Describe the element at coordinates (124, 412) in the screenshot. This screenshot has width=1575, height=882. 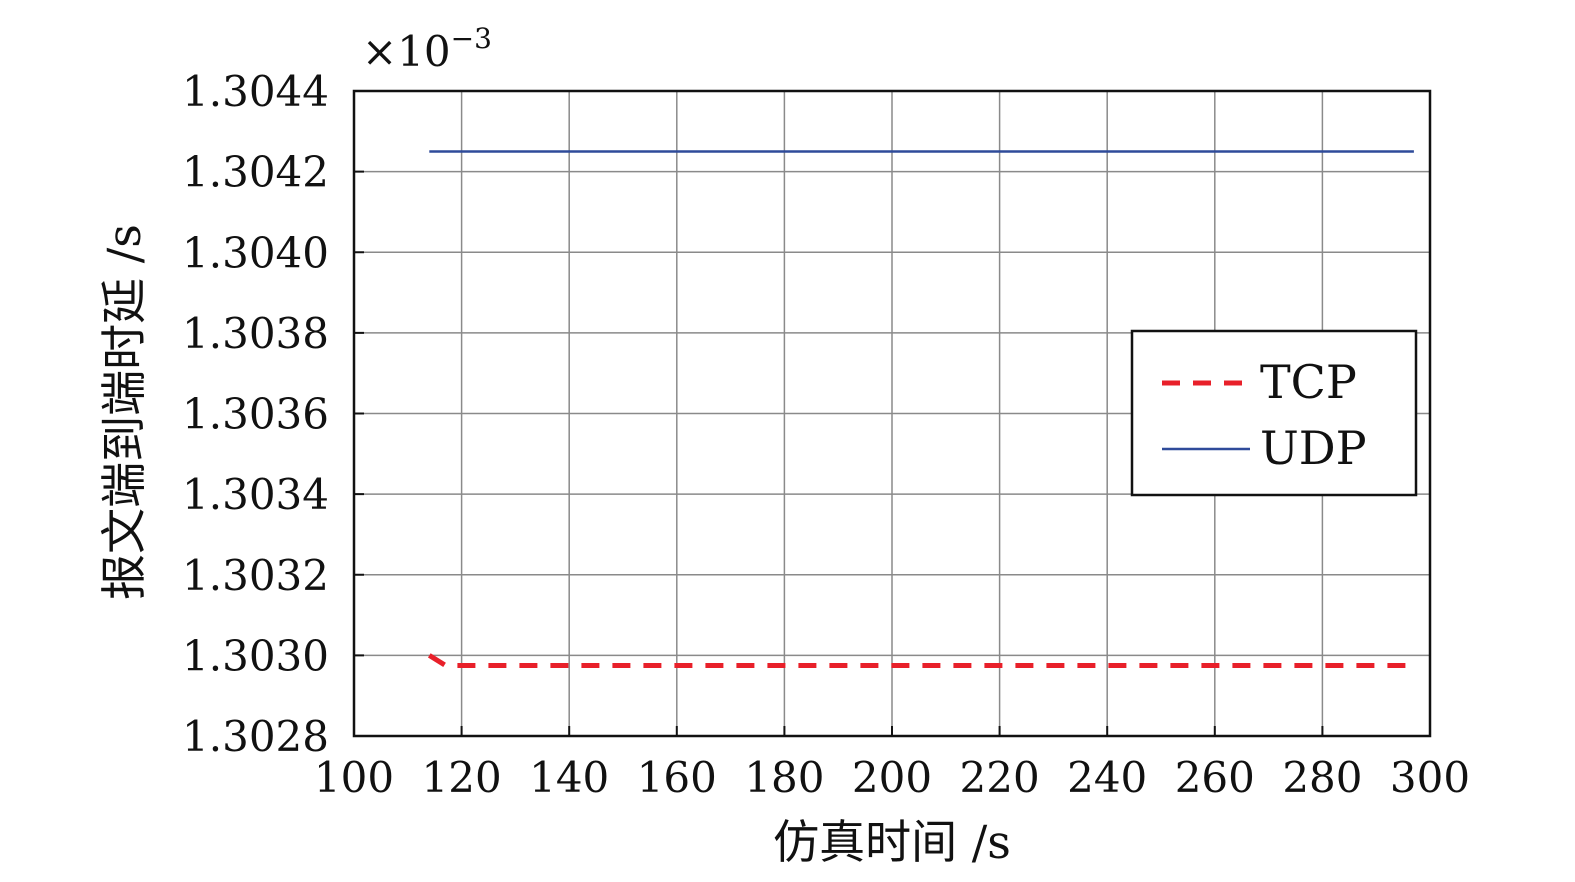
I see `y-axis-title: 报文端到端时延 /s` at that location.